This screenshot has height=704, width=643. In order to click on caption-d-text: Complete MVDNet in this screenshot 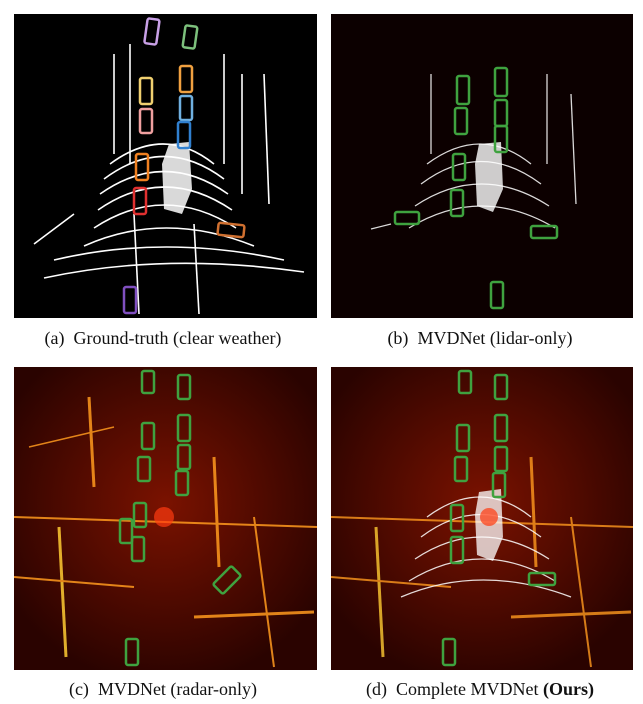, I will do `click(467, 689)`.